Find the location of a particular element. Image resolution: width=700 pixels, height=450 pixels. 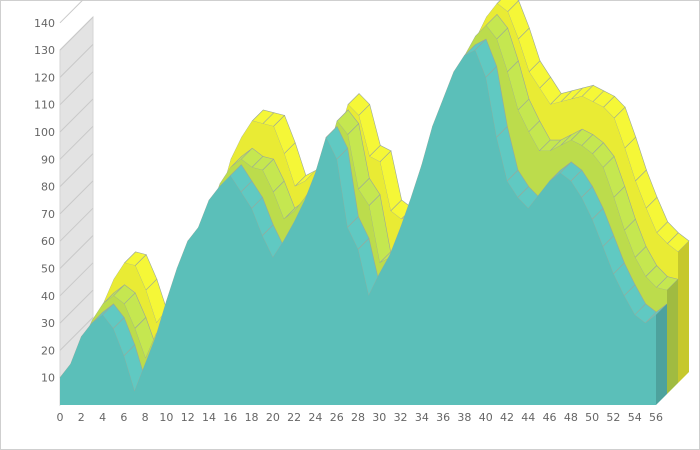

y-tick-label: 10 is located at coordinates (48, 378).